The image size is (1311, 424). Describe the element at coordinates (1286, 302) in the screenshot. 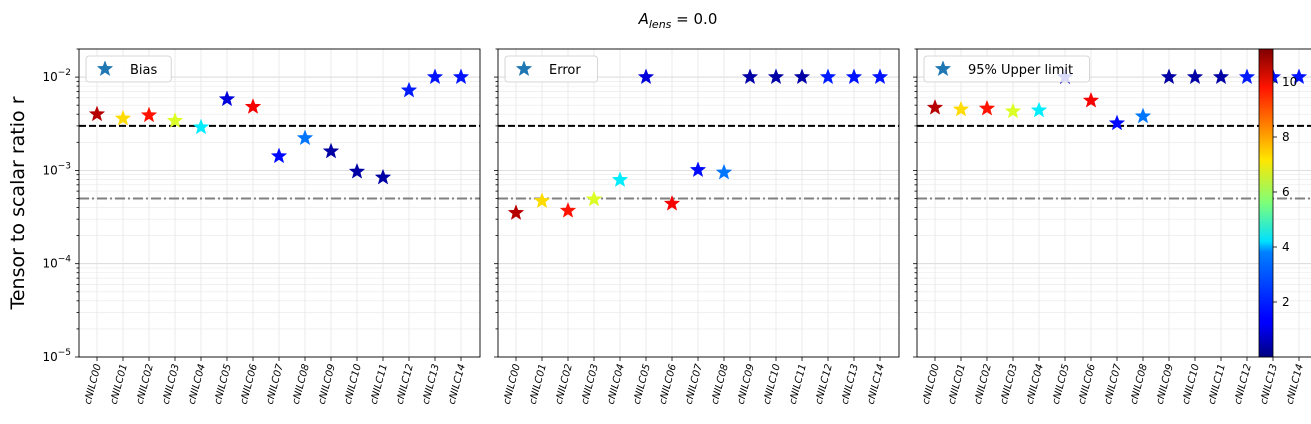

I see `colorbar-tick-label: 2` at that location.